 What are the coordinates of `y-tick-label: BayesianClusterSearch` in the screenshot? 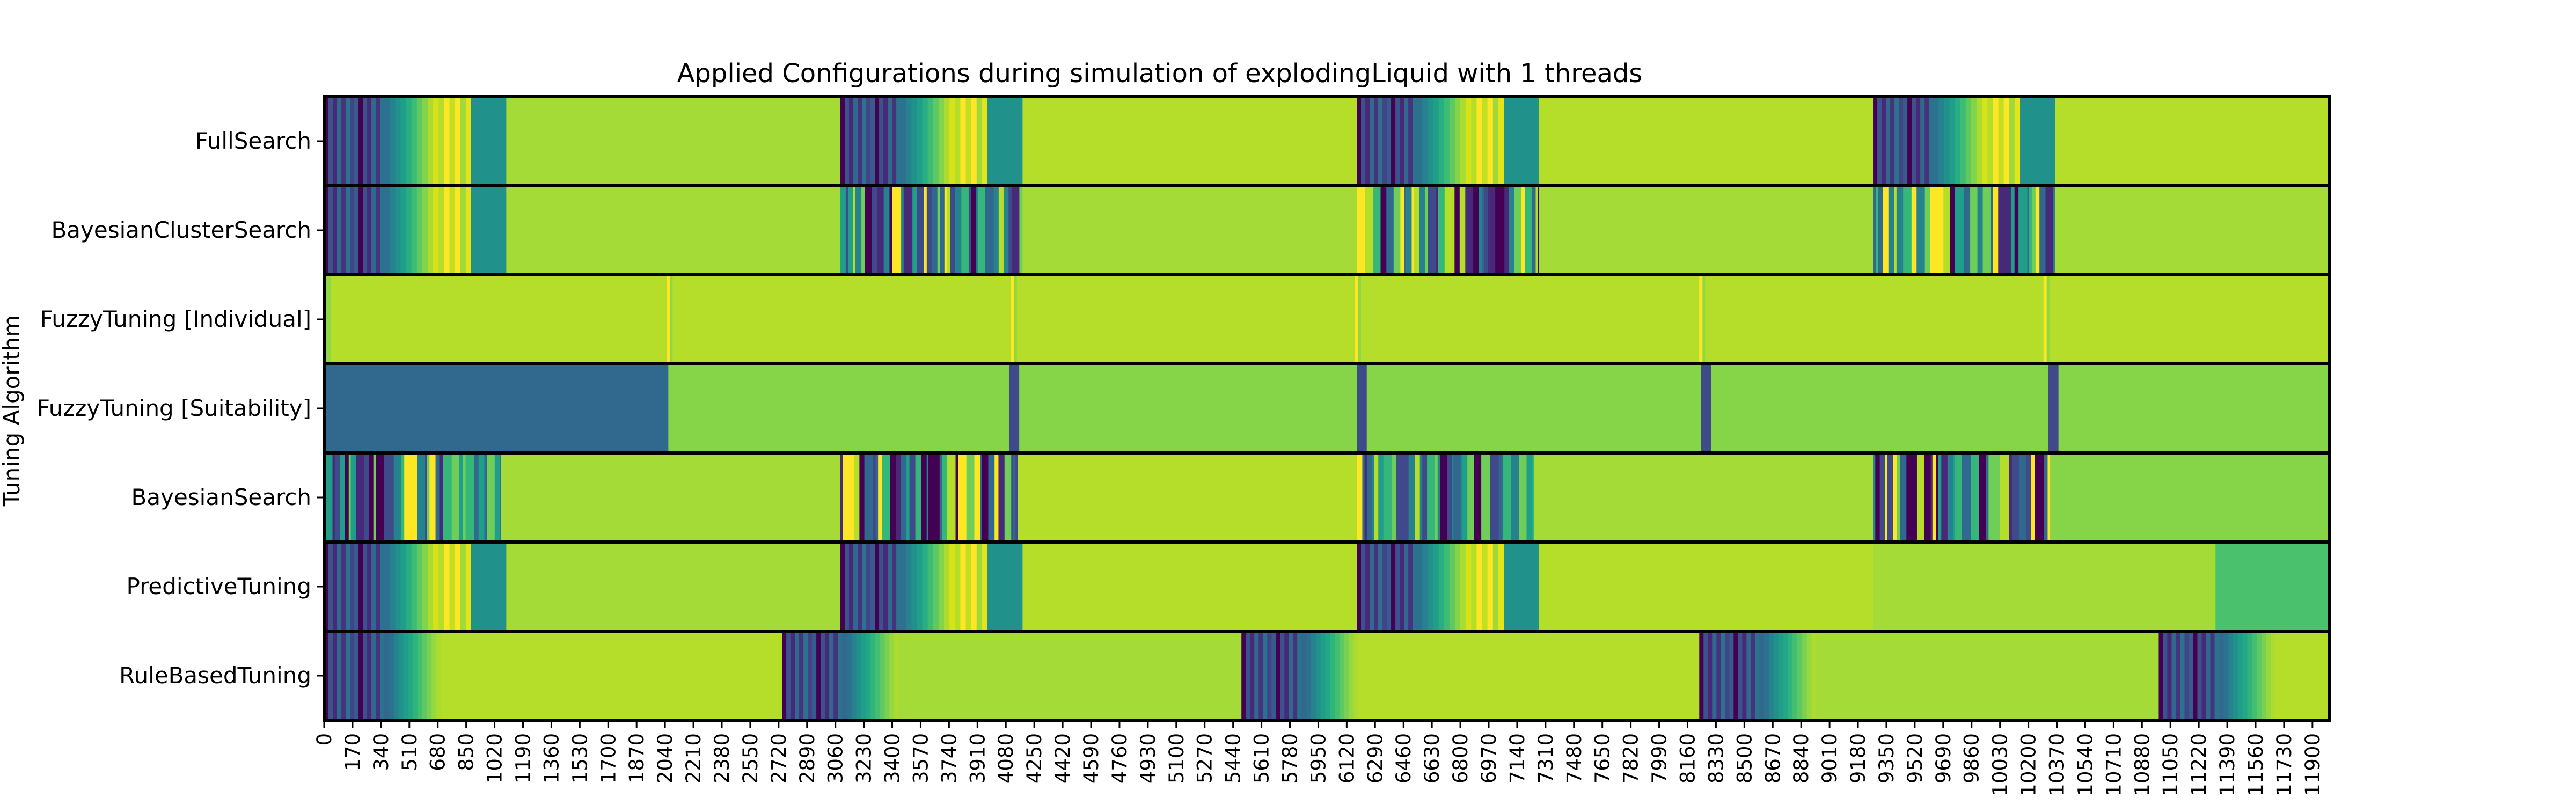 It's located at (181, 230).